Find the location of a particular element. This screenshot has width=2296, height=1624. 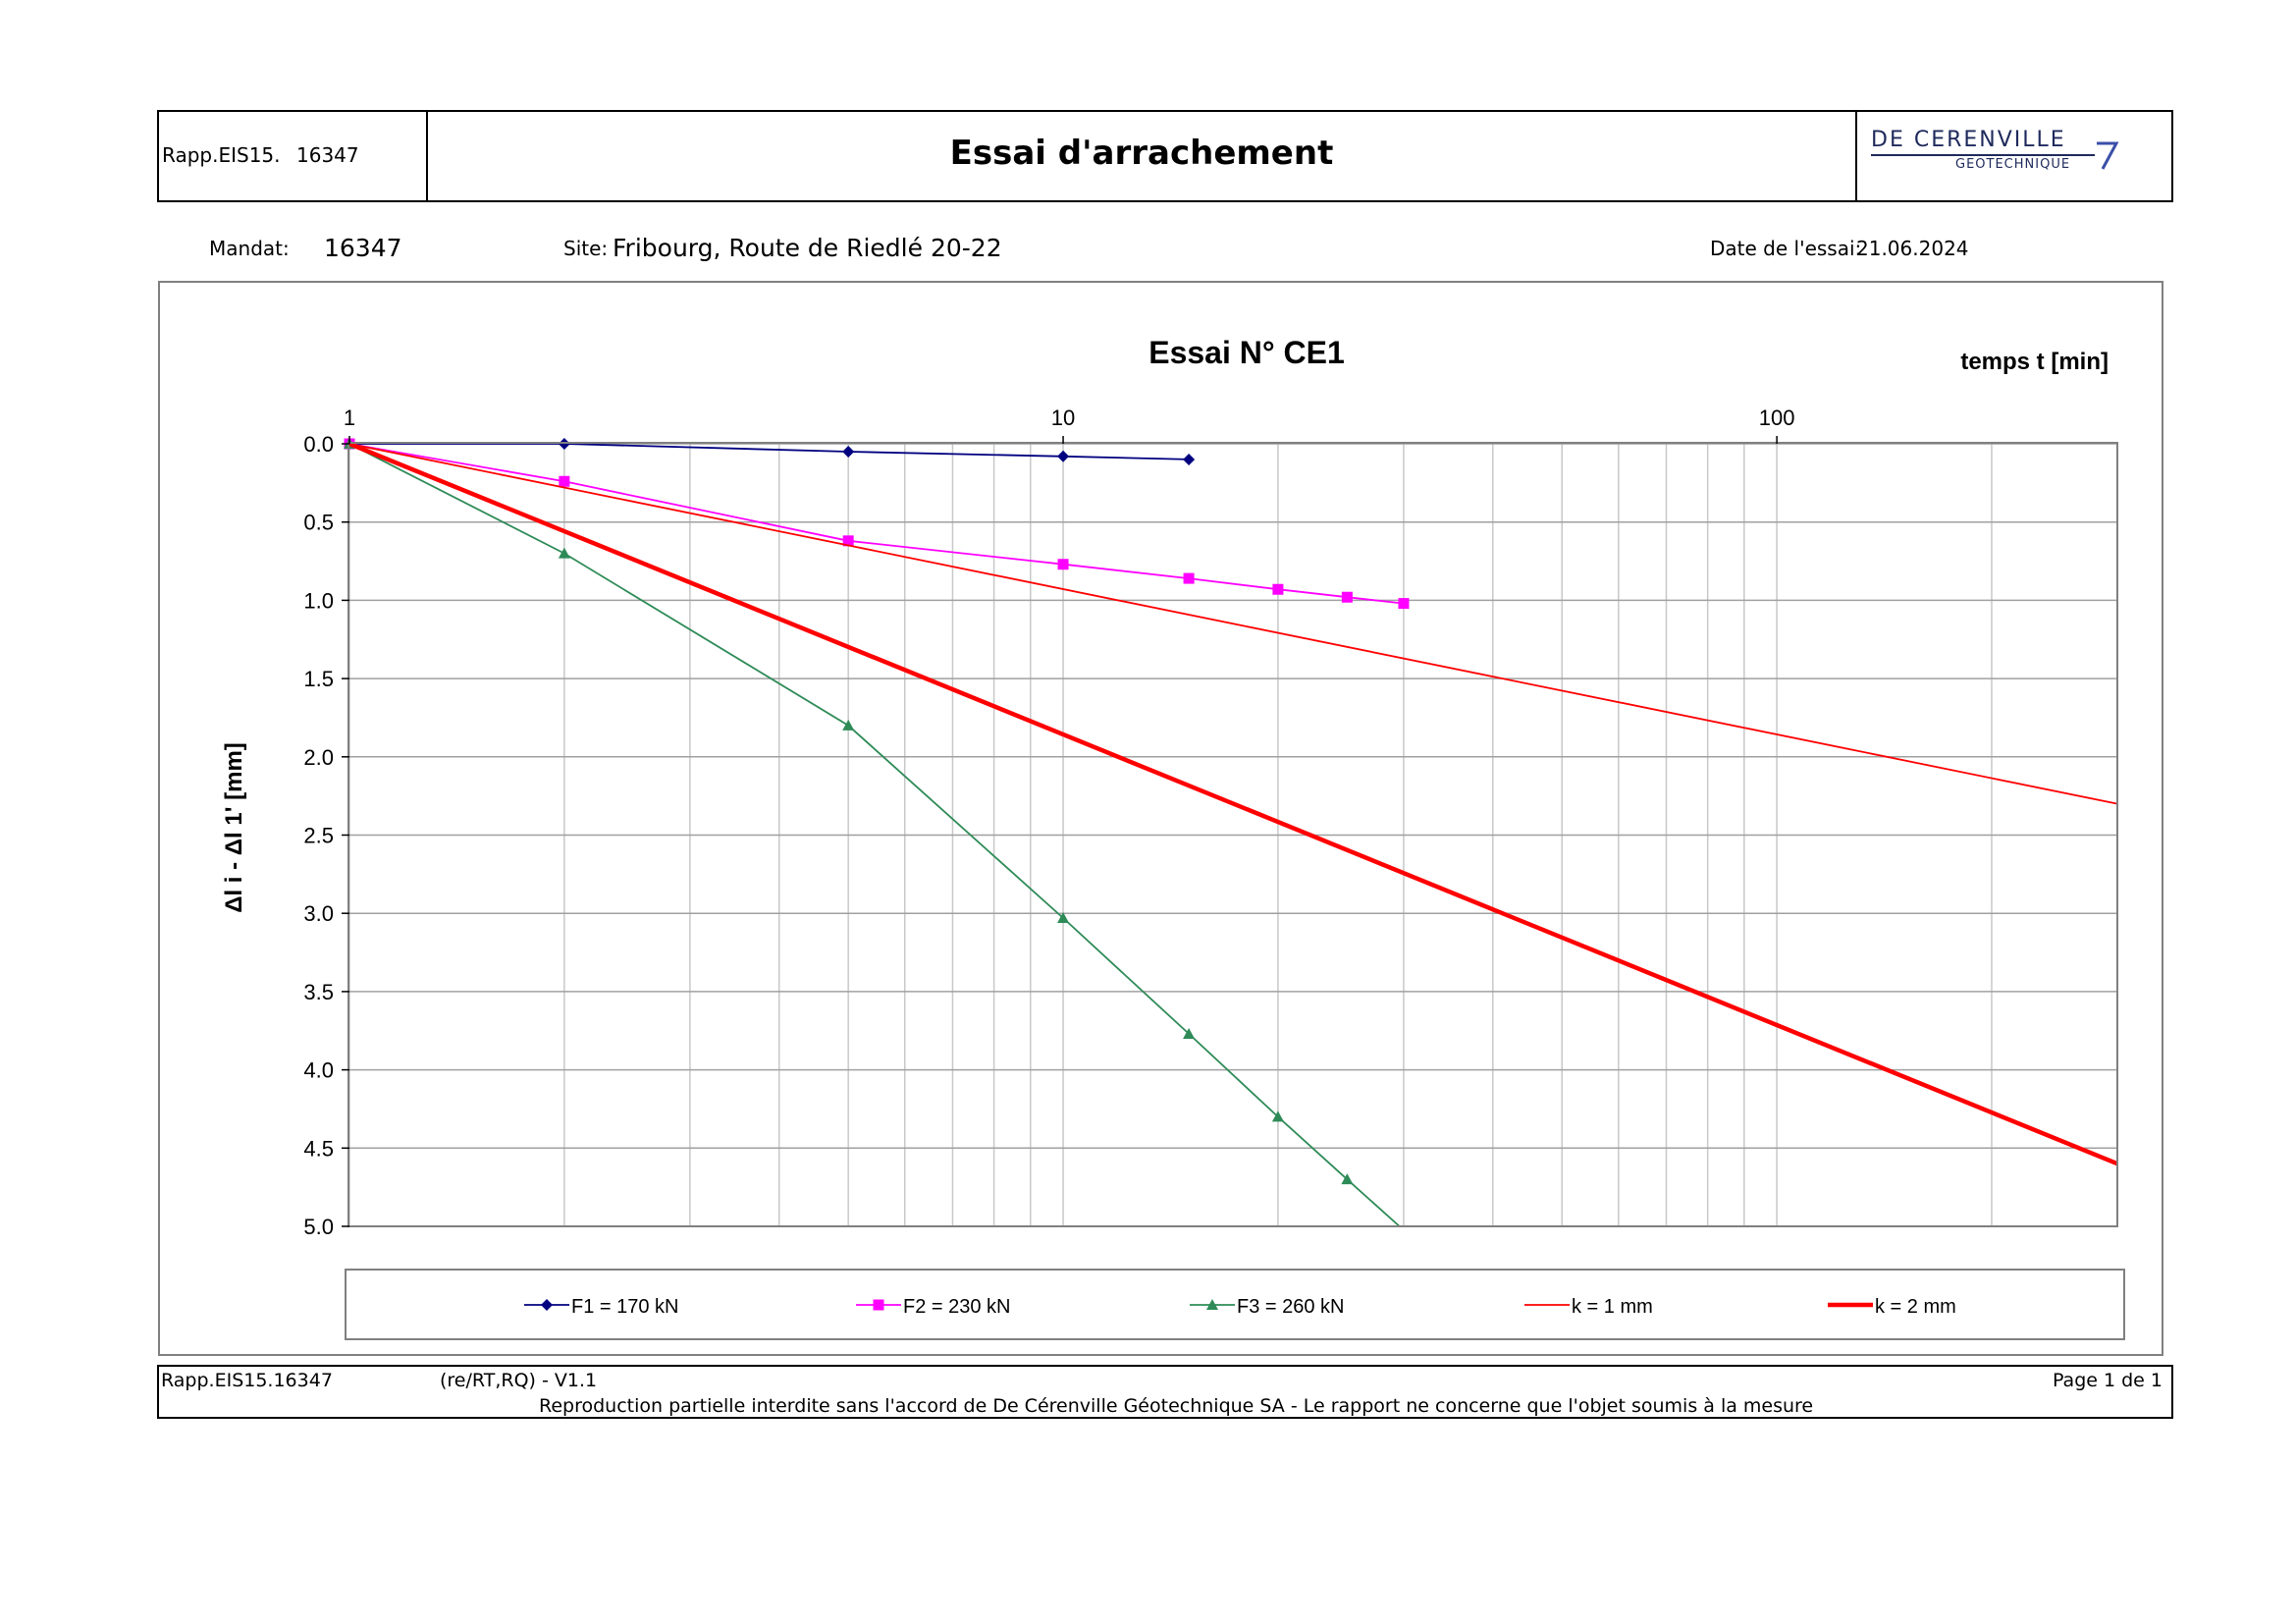

chart-title: Essai N° CE1 is located at coordinates (1246, 352).